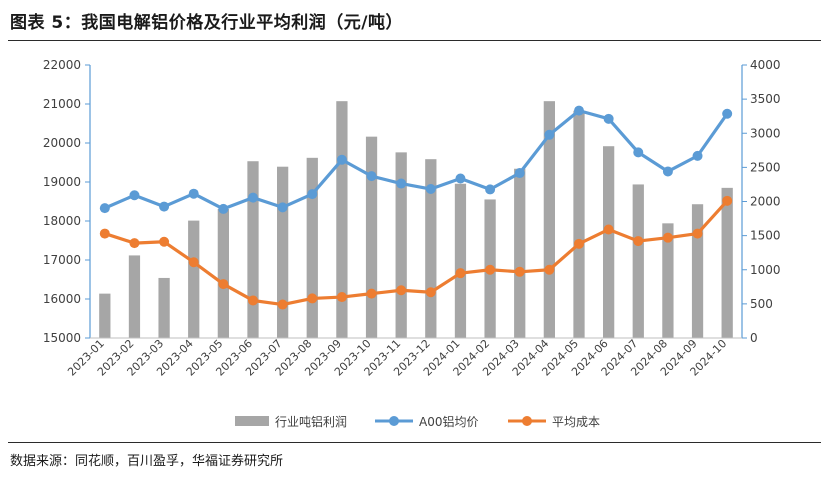  Describe the element at coordinates (414, 442) in the screenshot. I see `source-divider` at that location.